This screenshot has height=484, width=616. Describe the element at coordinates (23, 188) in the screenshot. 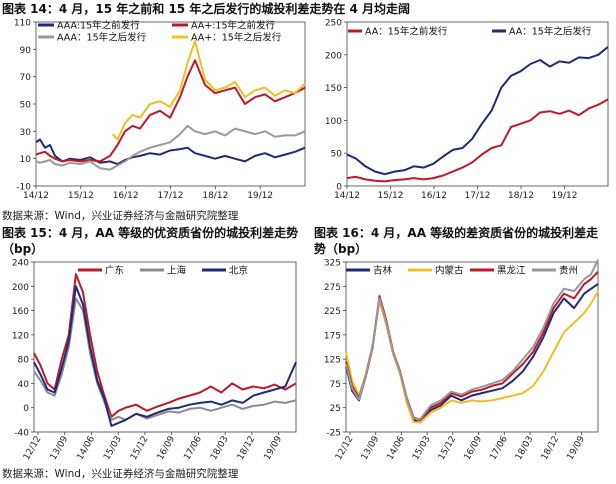

I see `fig14-left-y-tick-label: -10` at that location.